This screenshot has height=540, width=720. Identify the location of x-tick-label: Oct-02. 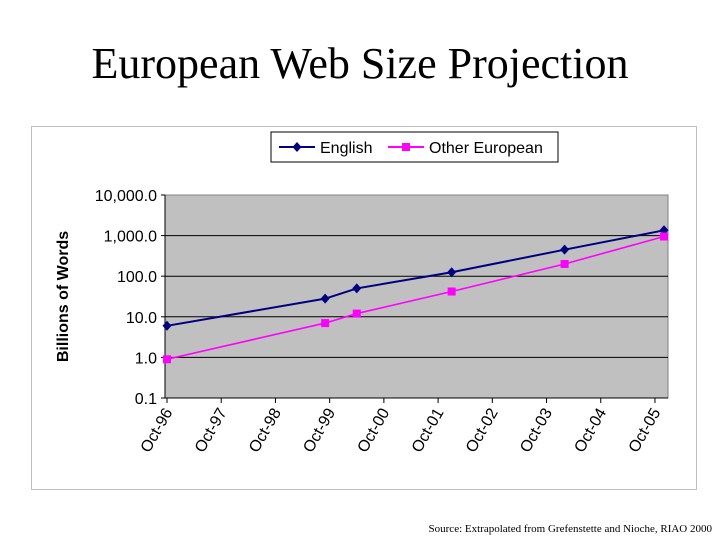
(482, 430).